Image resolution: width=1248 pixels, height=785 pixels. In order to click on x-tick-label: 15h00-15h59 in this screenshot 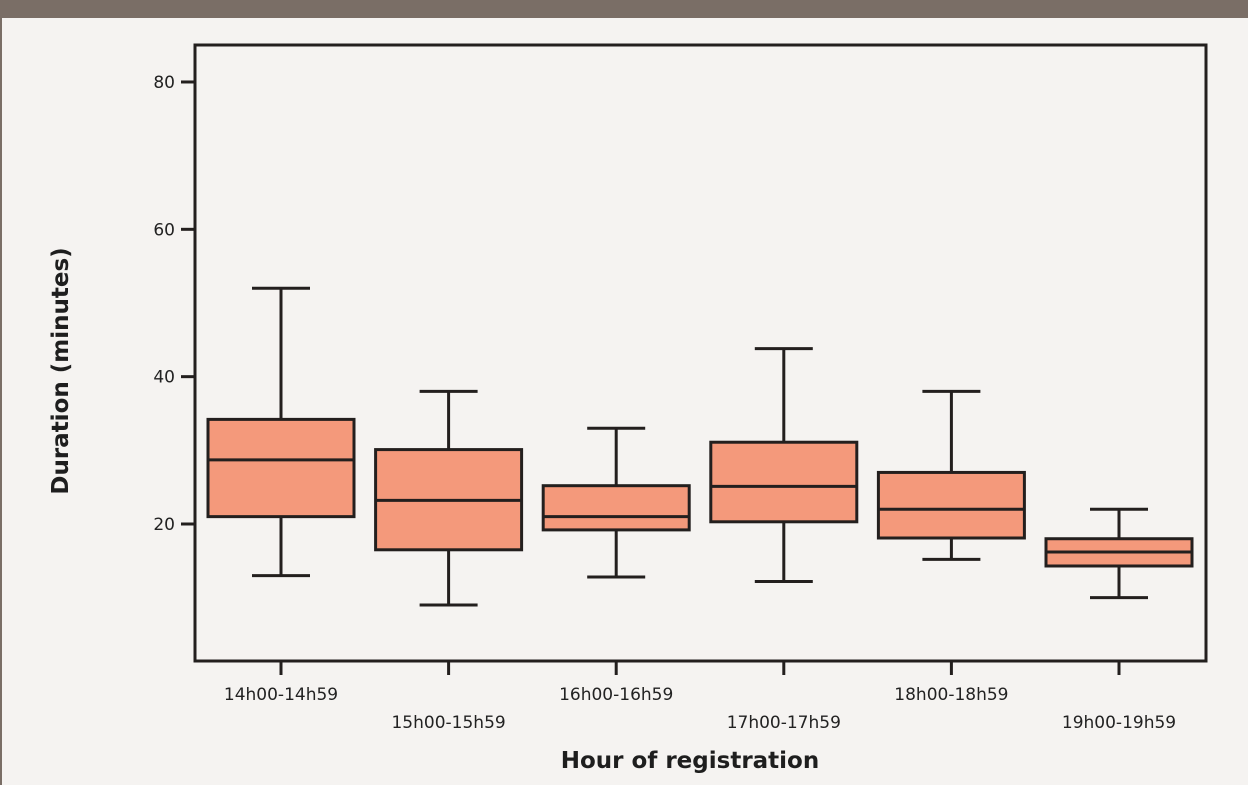, I will do `click(448, 723)`.